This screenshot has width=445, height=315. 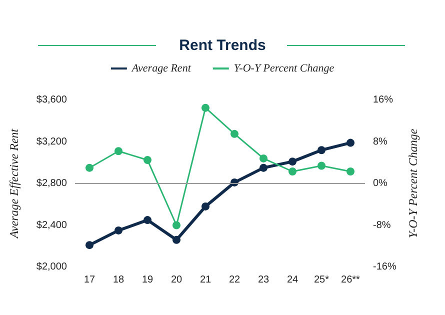 What do you see at coordinates (118, 280) in the screenshot?
I see `x-tick-label: 18` at bounding box center [118, 280].